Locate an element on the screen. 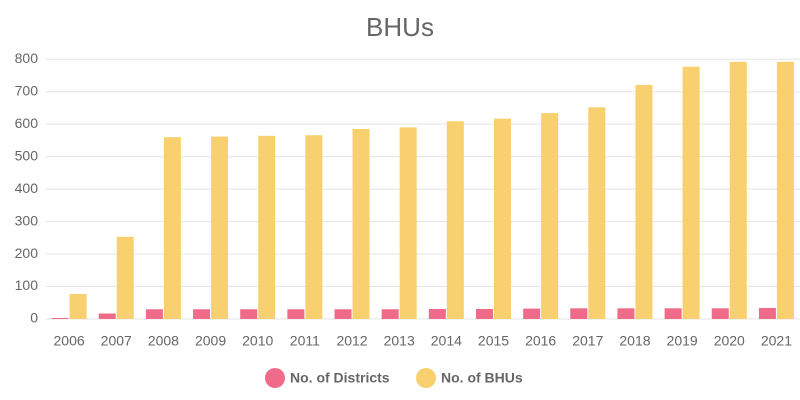 This screenshot has height=400, width=800. y-tick-label: 100 is located at coordinates (27, 285).